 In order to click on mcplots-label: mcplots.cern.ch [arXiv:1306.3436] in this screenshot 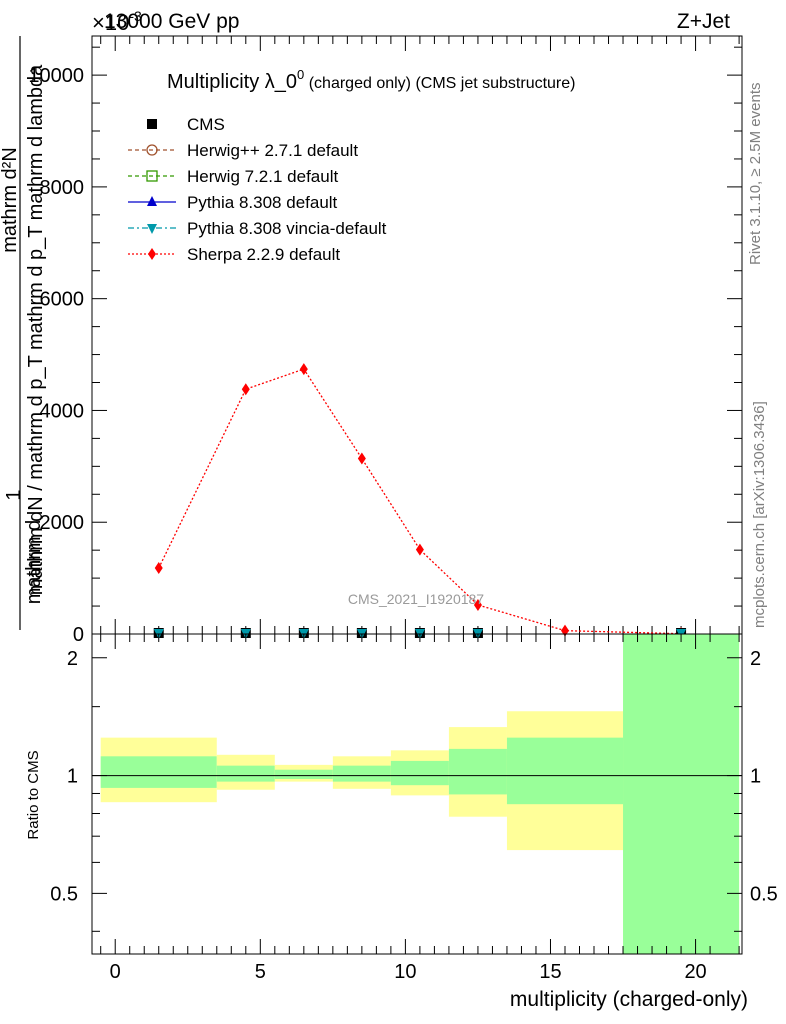, I will do `click(759, 514)`.